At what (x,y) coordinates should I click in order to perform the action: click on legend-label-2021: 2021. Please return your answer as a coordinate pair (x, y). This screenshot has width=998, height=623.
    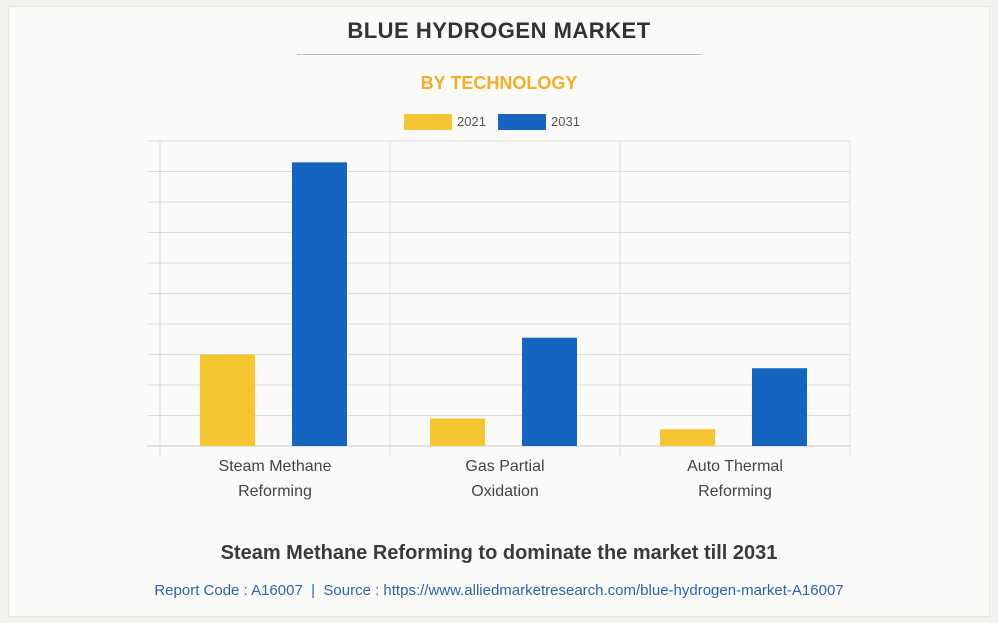
    Looking at the image, I should click on (471, 121).